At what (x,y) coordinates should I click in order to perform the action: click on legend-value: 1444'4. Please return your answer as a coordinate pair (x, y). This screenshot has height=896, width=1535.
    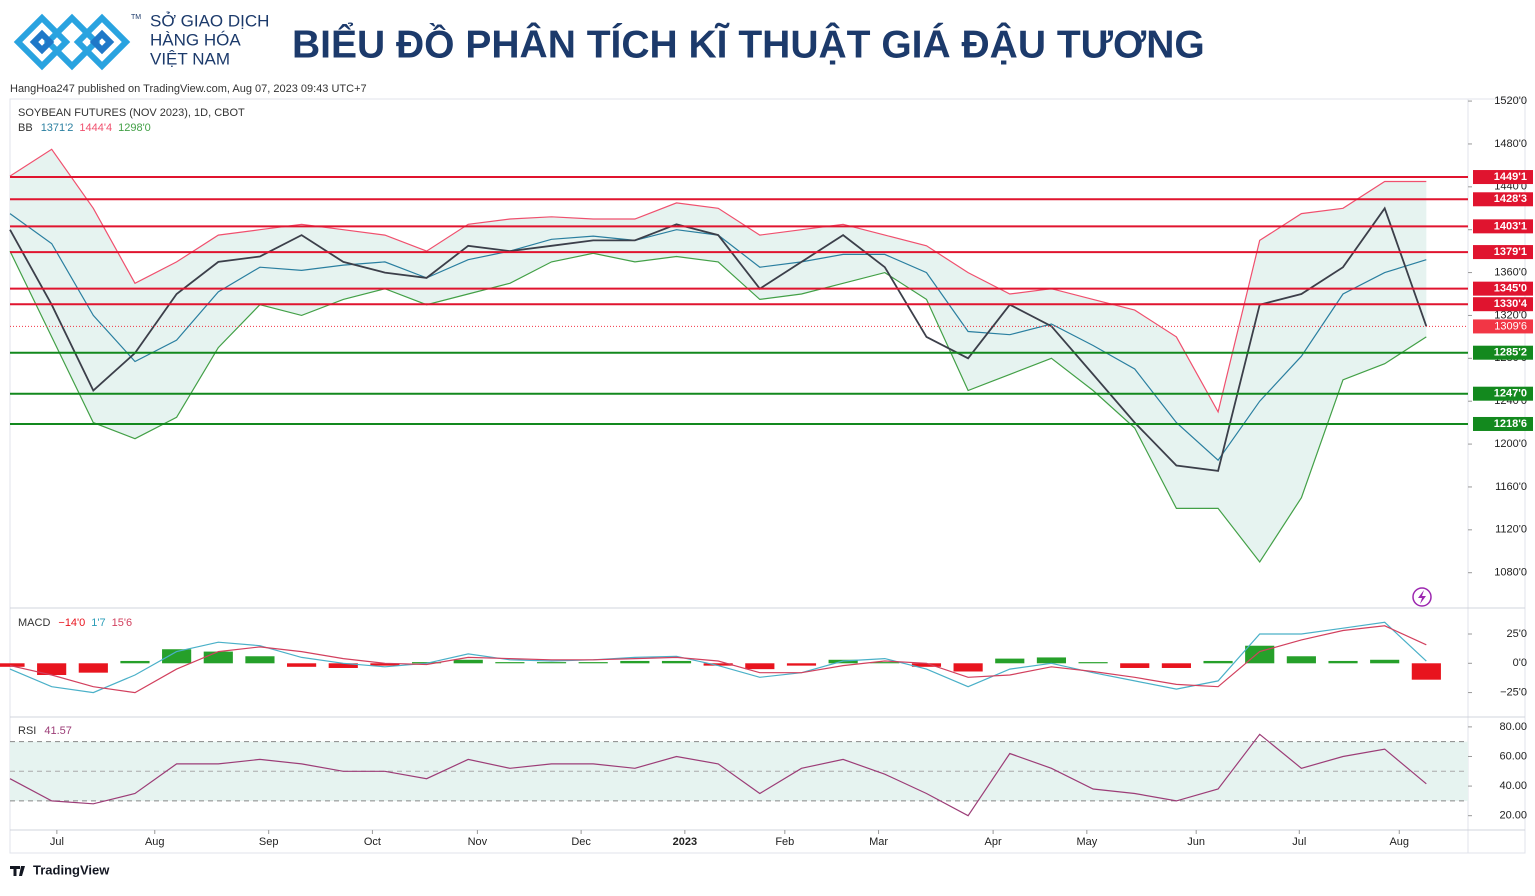
    Looking at the image, I should click on (95, 128).